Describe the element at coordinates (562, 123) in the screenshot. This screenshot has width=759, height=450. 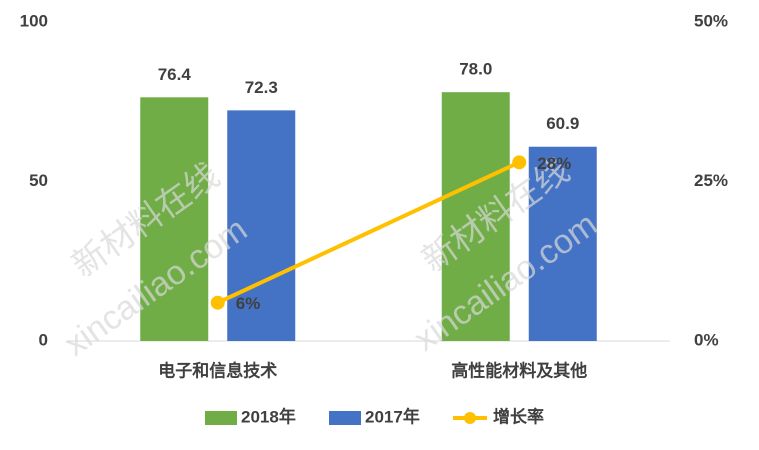
I see `value-label: 60.9` at that location.